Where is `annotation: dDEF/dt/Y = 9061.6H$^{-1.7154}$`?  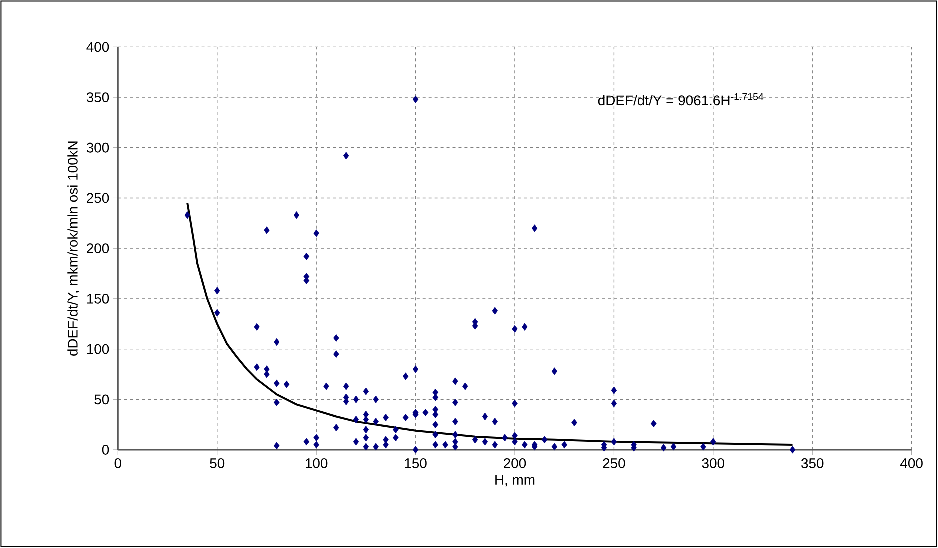 annotation: dDEF/dt/Y = 9061.6H$^{-1.7154}$ is located at coordinates (681, 99).